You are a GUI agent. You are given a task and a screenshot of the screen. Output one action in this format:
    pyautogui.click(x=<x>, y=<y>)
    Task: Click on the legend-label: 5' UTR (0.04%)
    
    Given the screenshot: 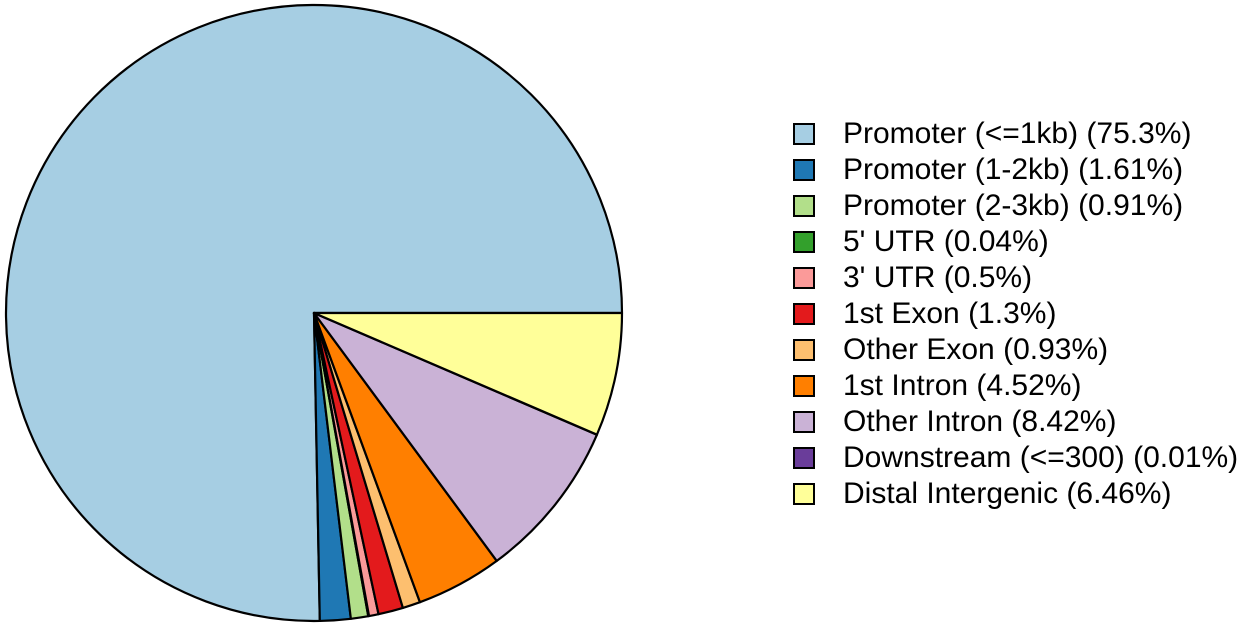 What is the action you would take?
    pyautogui.click(x=946, y=241)
    